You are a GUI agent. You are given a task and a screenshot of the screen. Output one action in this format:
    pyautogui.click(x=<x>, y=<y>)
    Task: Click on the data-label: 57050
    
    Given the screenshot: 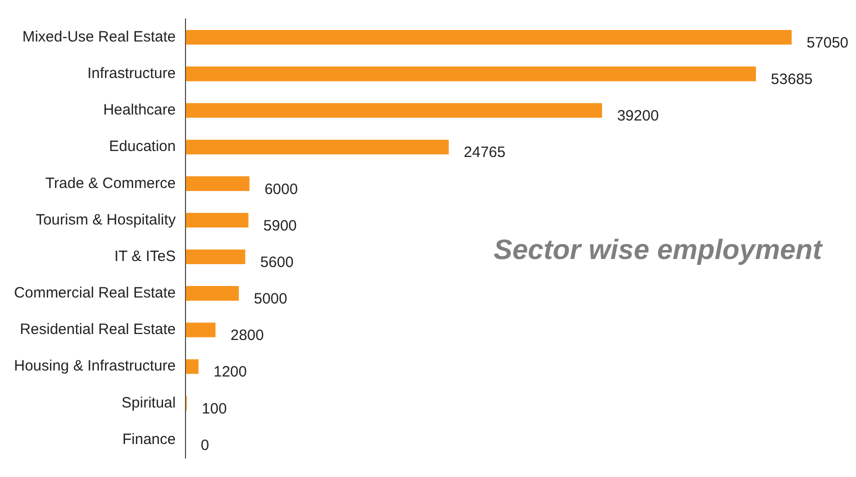 What is the action you would take?
    pyautogui.click(x=827, y=43)
    